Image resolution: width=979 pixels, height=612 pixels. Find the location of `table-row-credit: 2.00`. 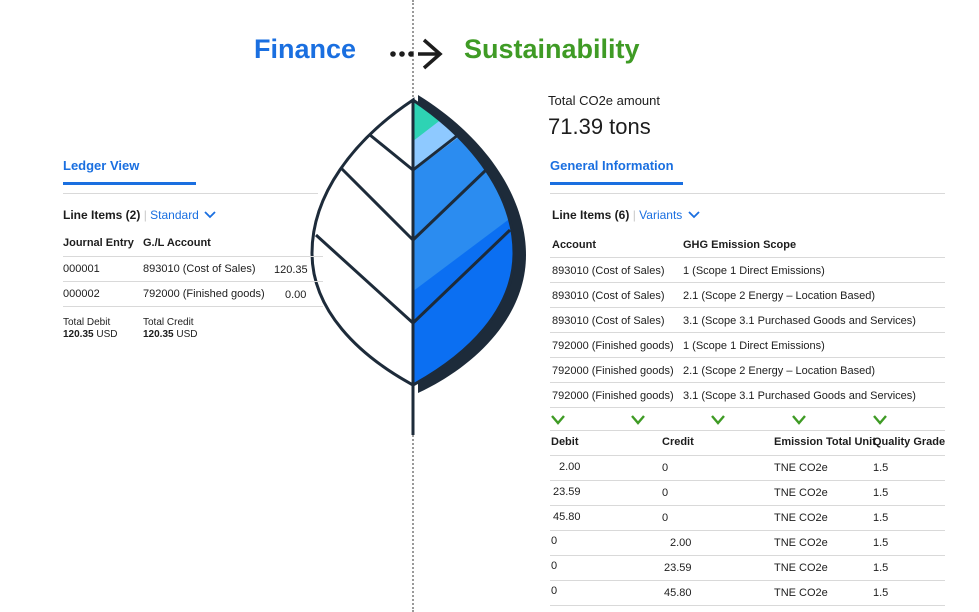

table-row-credit: 2.00 is located at coordinates (681, 543).